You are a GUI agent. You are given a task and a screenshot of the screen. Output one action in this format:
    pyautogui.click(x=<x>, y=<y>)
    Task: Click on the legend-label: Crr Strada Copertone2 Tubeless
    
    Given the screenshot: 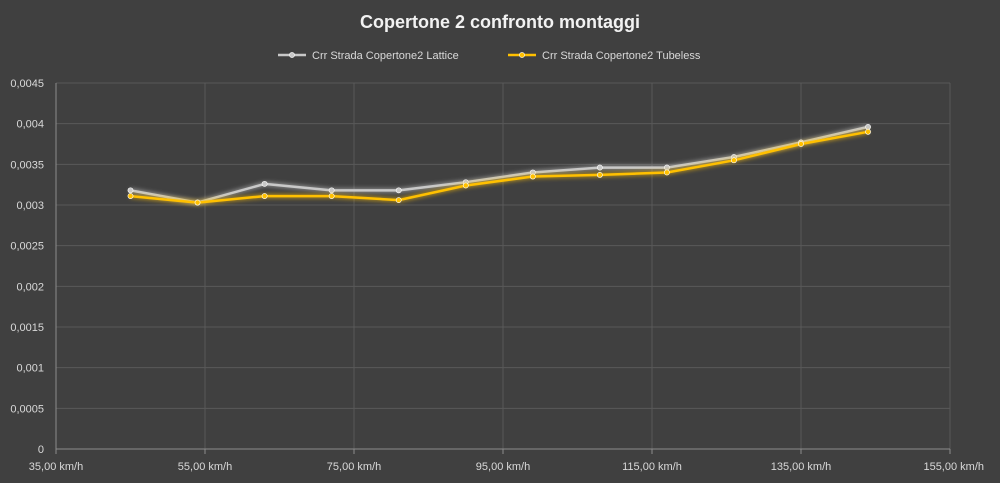 What is the action you would take?
    pyautogui.click(x=621, y=56)
    